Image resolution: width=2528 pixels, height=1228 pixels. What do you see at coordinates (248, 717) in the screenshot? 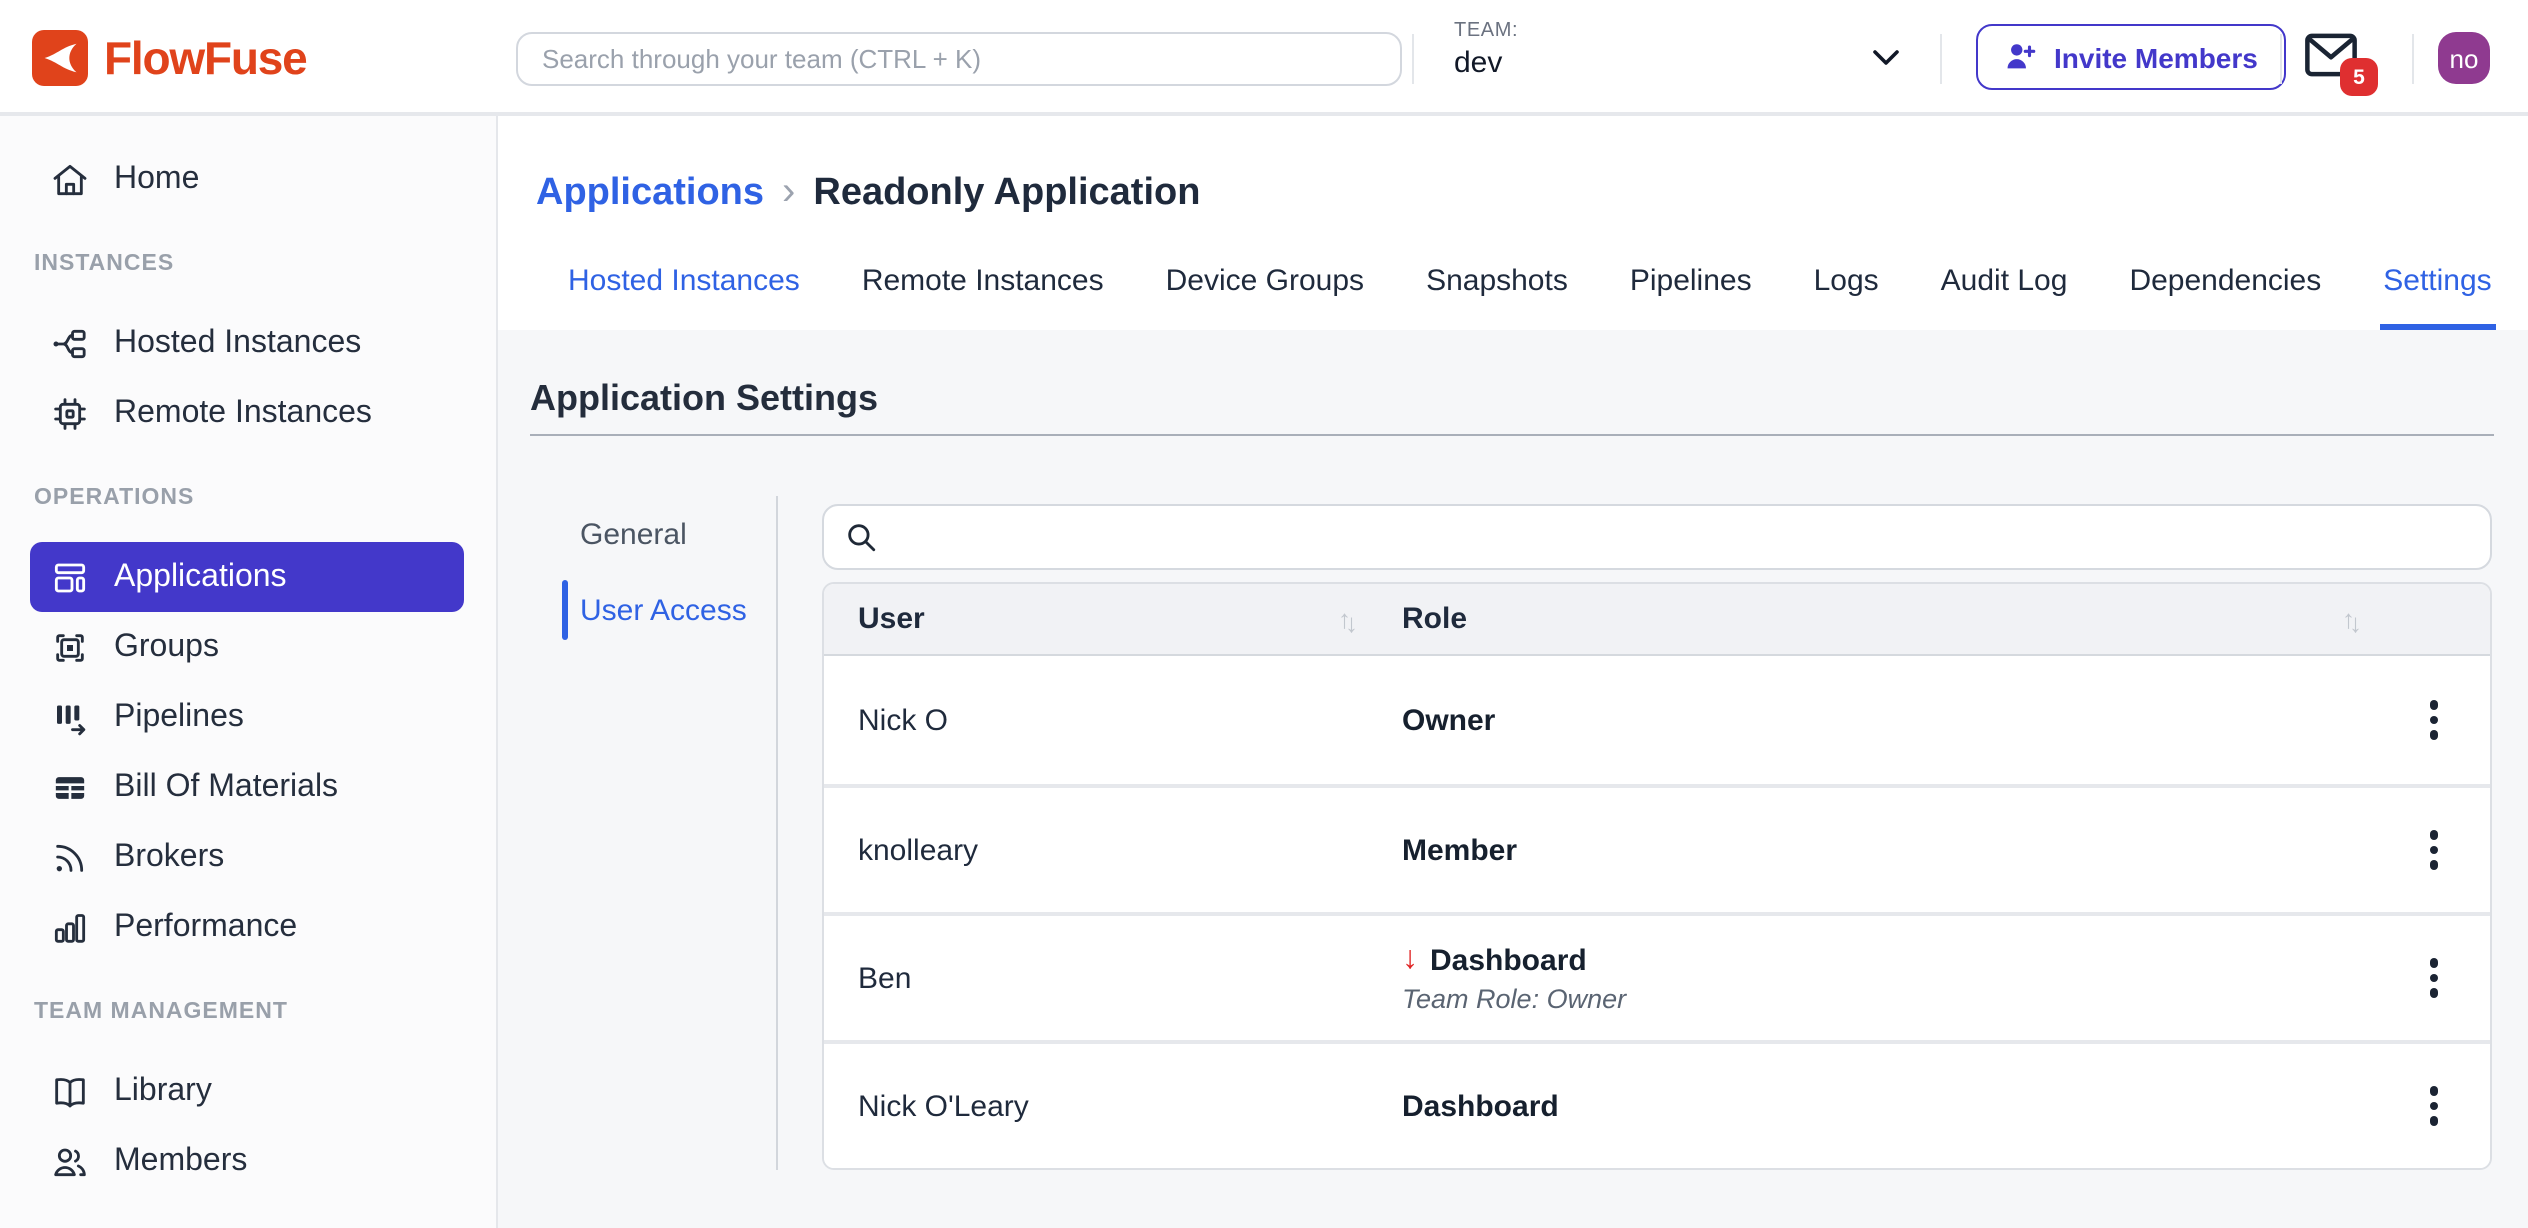
I see `sidebar-item-pipelines: Pipelines` at bounding box center [248, 717].